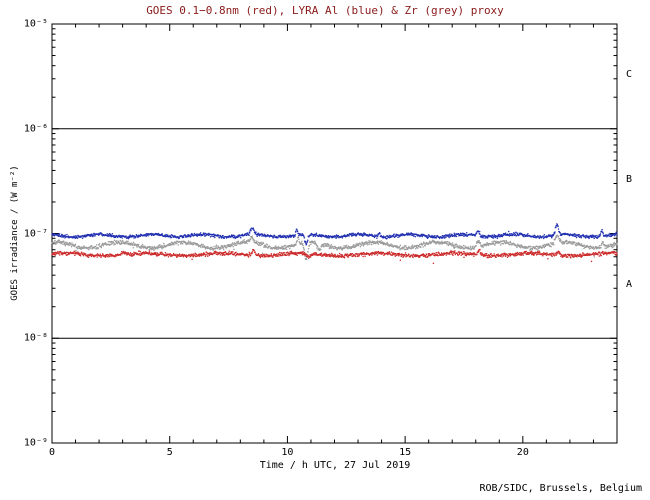 The width and height of the screenshot is (650, 500). I want to click on y-tick-label: 10⁻⁷, so click(35, 233).